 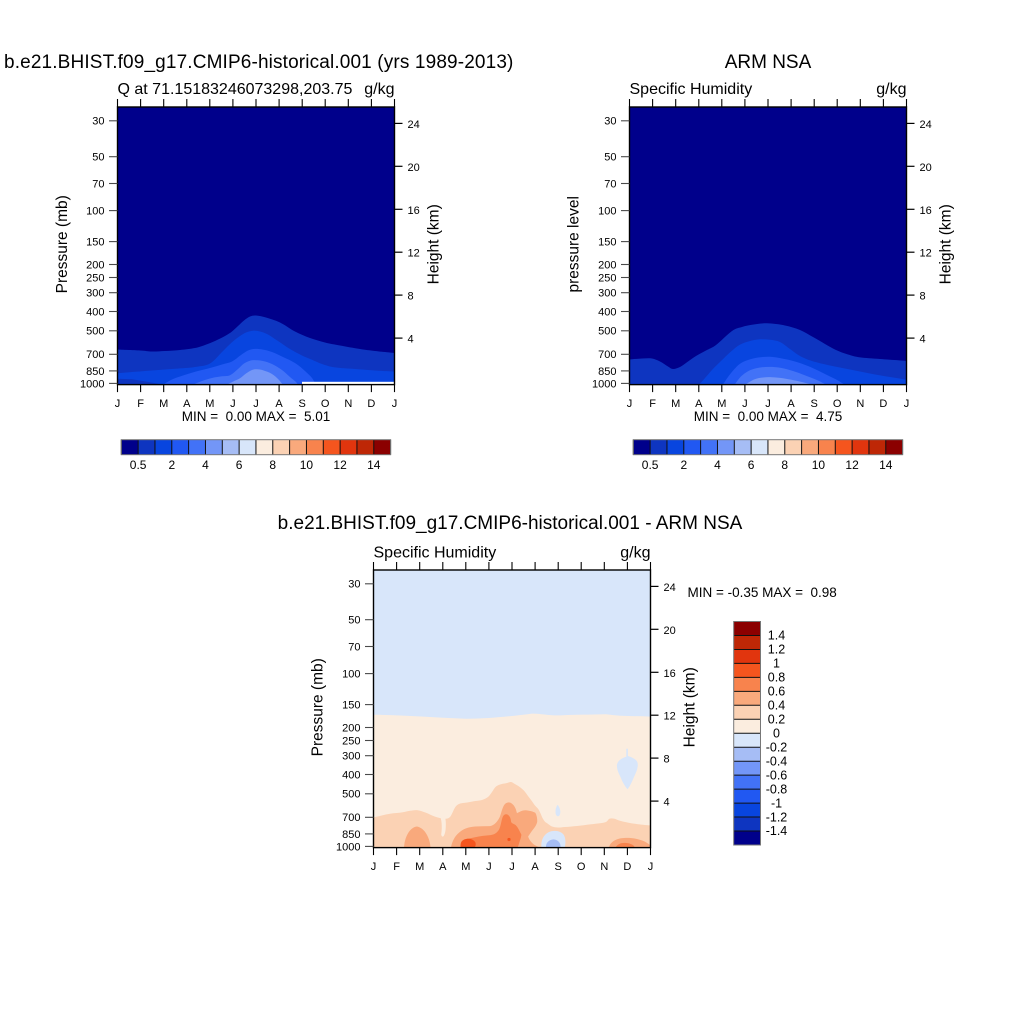 What do you see at coordinates (307, 465) in the screenshot?
I see `svg-text: 10` at bounding box center [307, 465].